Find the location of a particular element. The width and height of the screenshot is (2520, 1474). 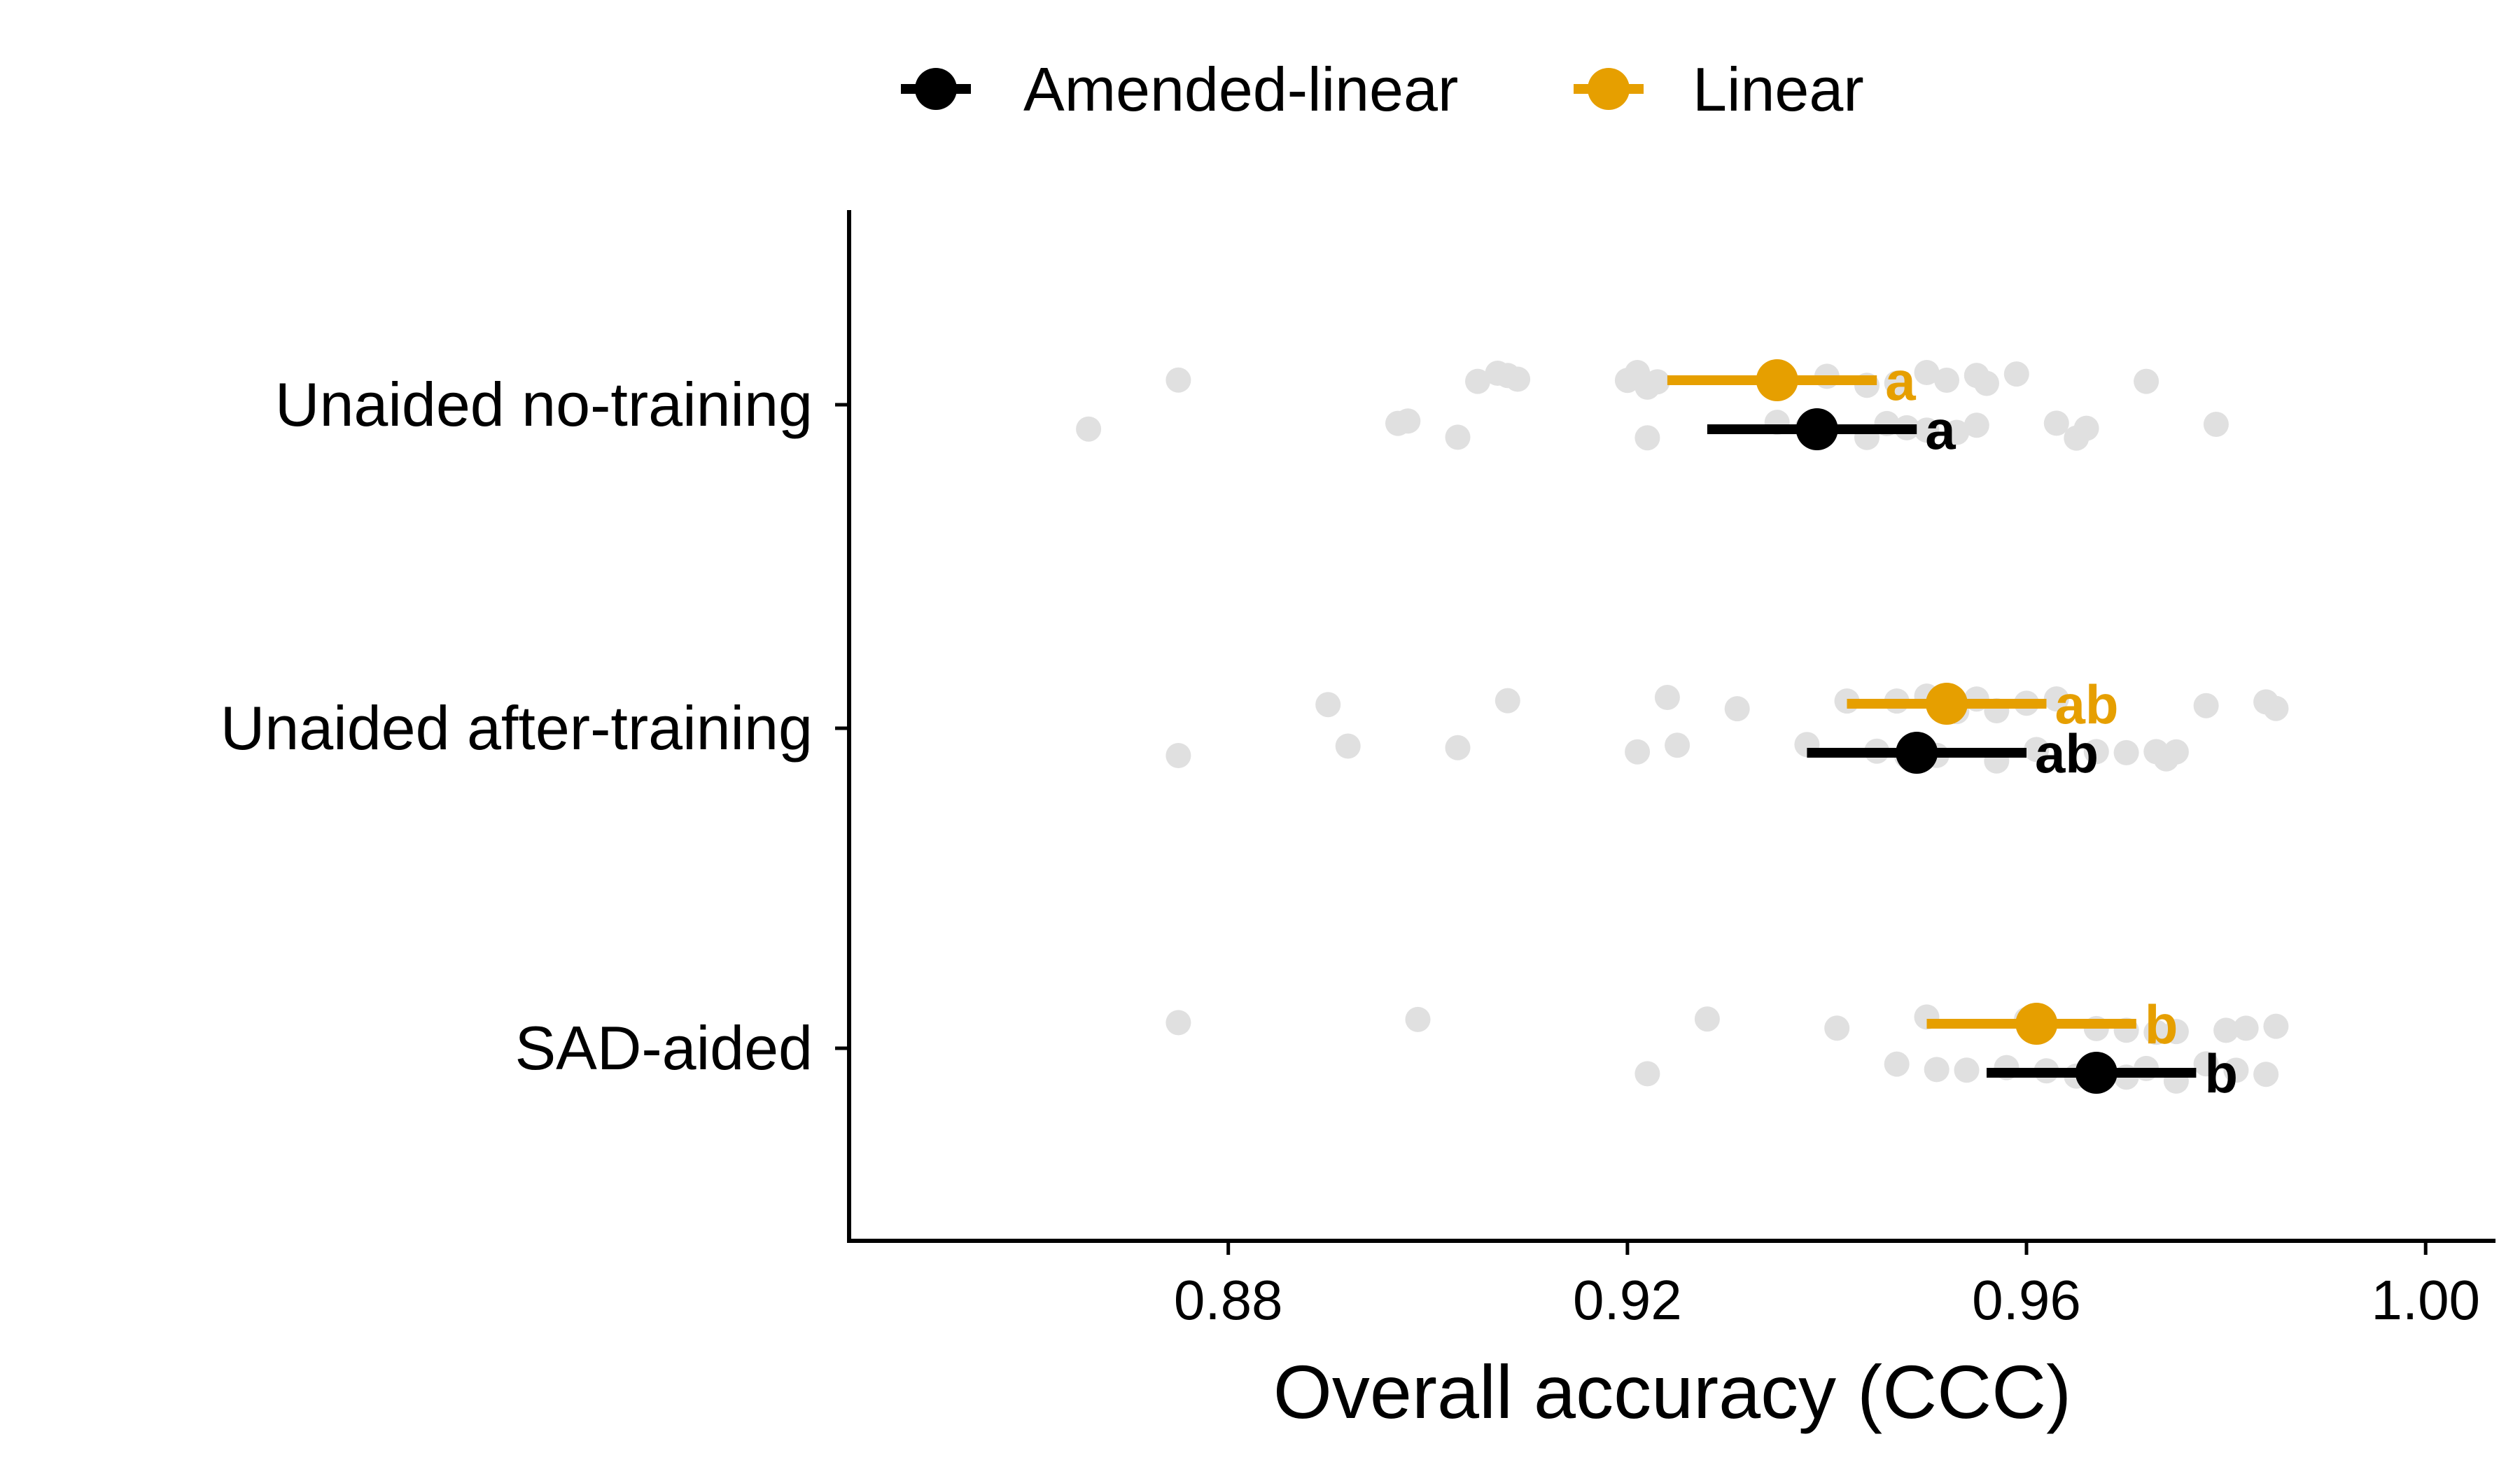

x-tick-label: 1.00 is located at coordinates (2425, 1300).